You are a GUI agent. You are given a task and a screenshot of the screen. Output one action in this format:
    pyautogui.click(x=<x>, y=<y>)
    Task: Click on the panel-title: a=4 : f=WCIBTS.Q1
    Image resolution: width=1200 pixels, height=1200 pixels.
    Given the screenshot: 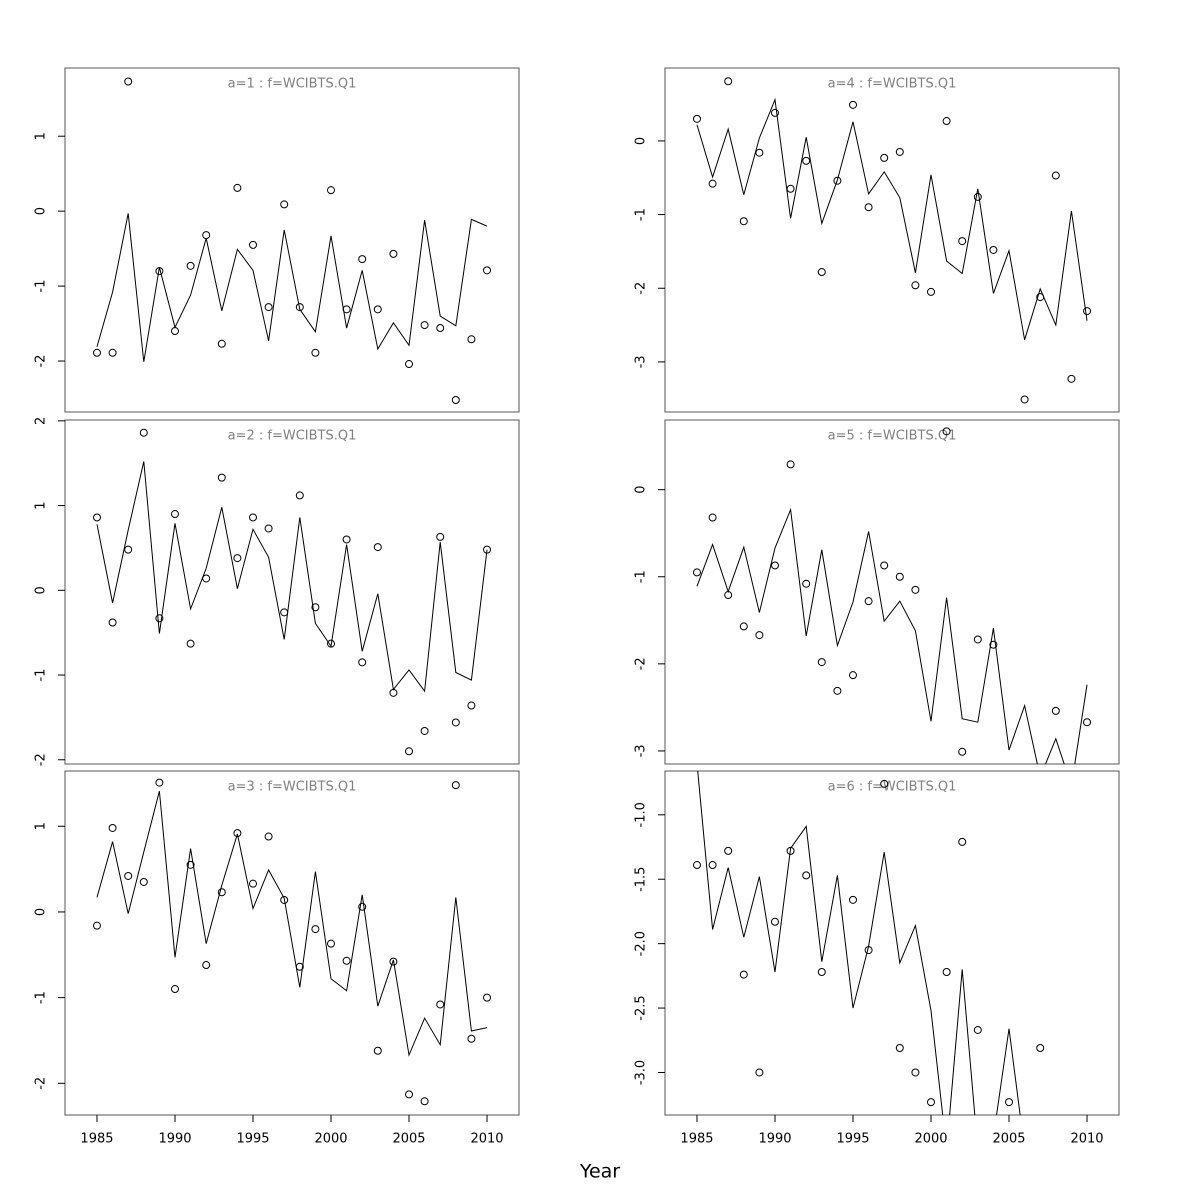 What is the action you would take?
    pyautogui.click(x=892, y=84)
    